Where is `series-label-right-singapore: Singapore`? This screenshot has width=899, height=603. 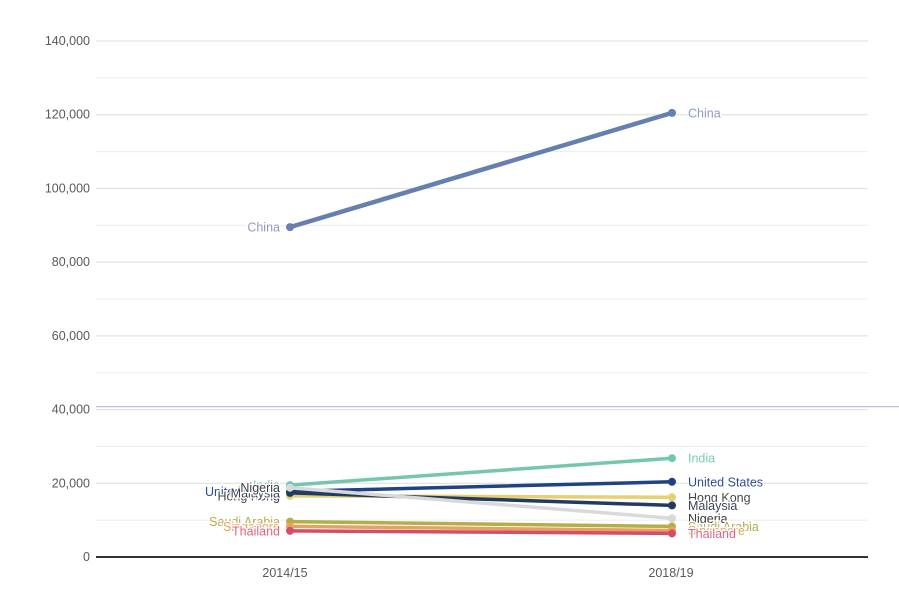 series-label-right-singapore: Singapore is located at coordinates (716, 531).